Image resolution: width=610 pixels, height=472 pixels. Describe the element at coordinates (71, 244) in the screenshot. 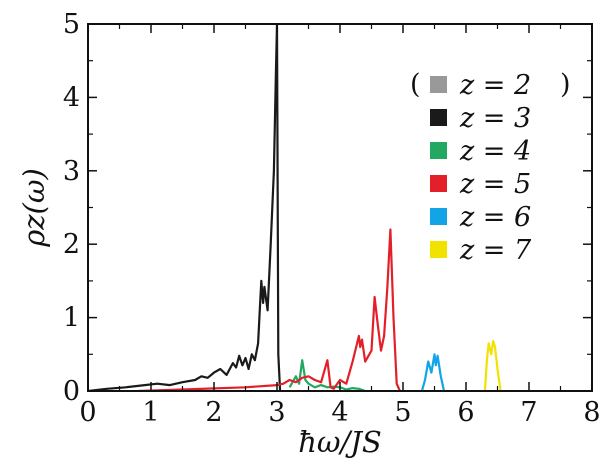

I see `y-tick-label: 2` at that location.